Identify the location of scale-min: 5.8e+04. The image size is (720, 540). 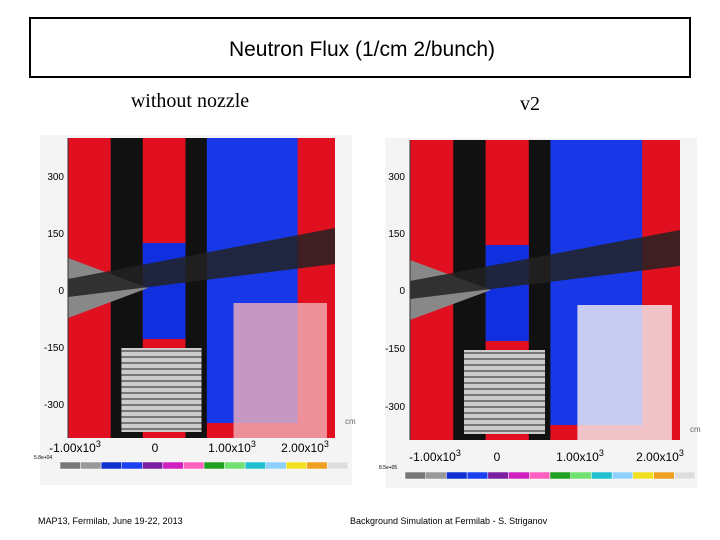
(43, 458).